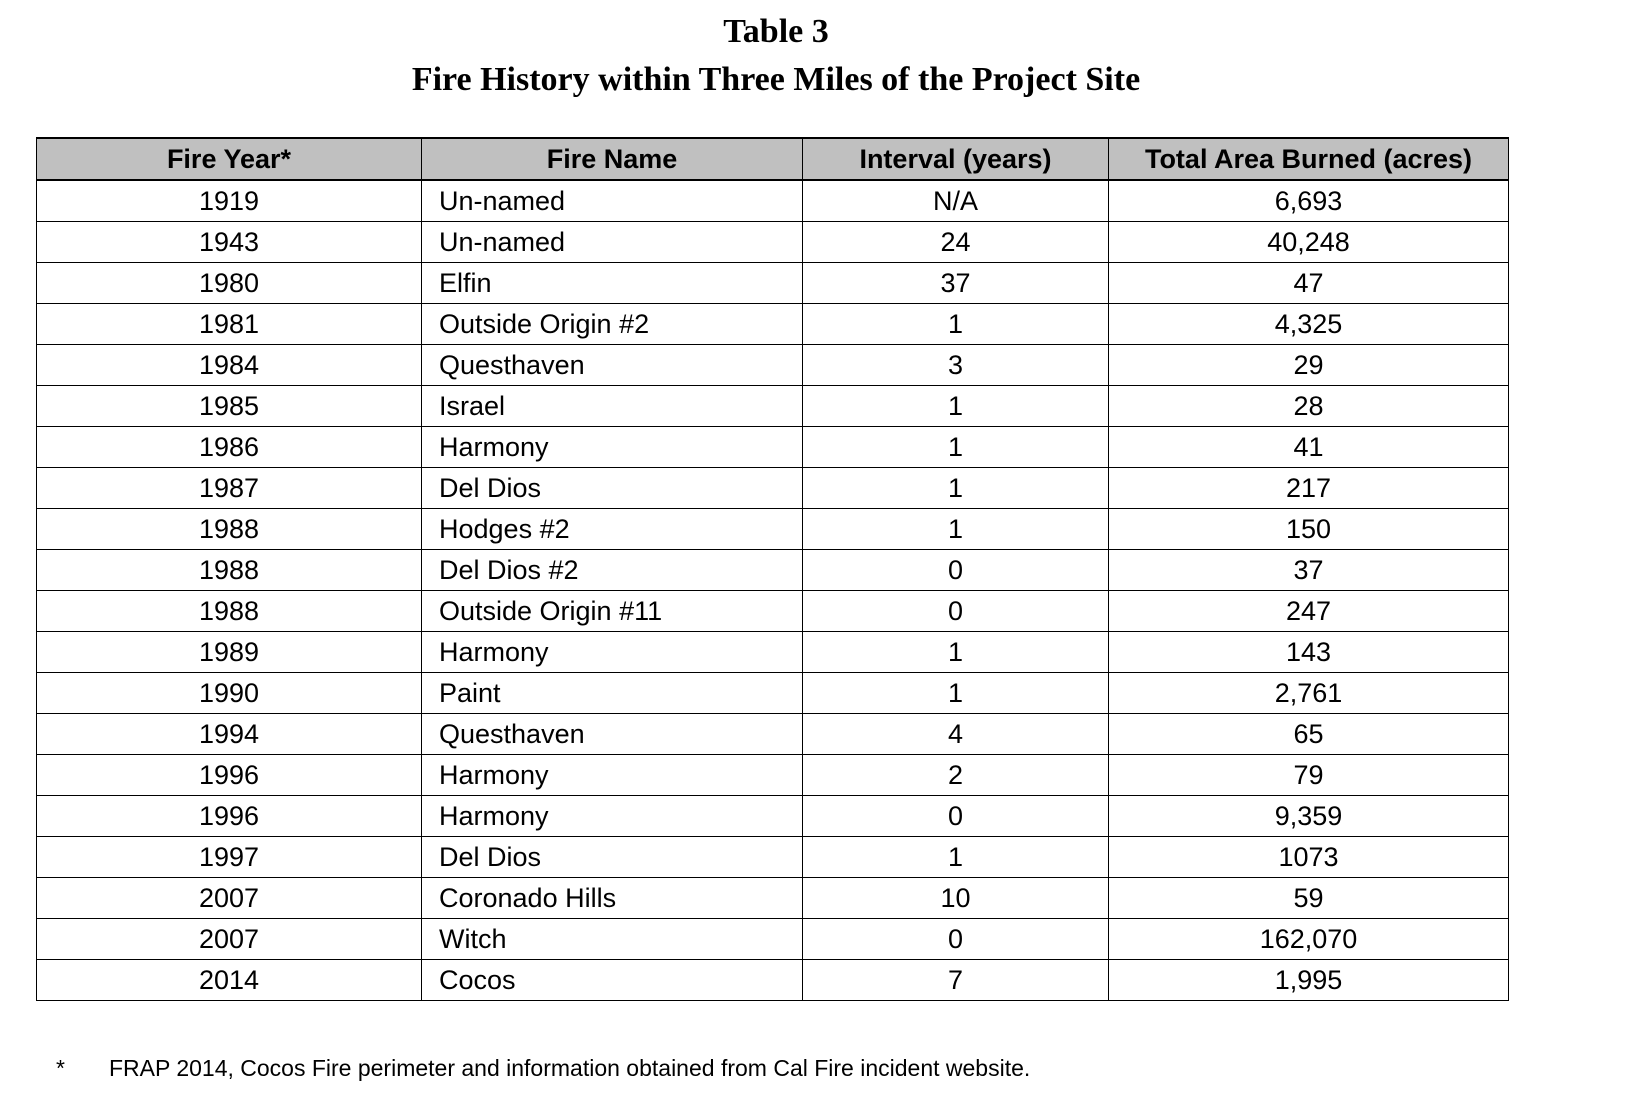 The width and height of the screenshot is (1626, 1094). Describe the element at coordinates (1308, 447) in the screenshot. I see `cell-total-area: 41` at that location.